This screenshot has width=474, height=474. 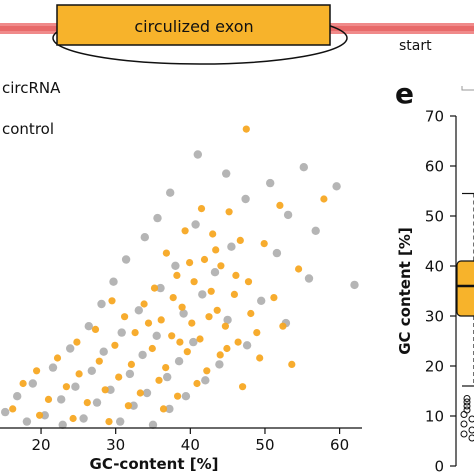 I want to click on exon-box, so click(x=193, y=25).